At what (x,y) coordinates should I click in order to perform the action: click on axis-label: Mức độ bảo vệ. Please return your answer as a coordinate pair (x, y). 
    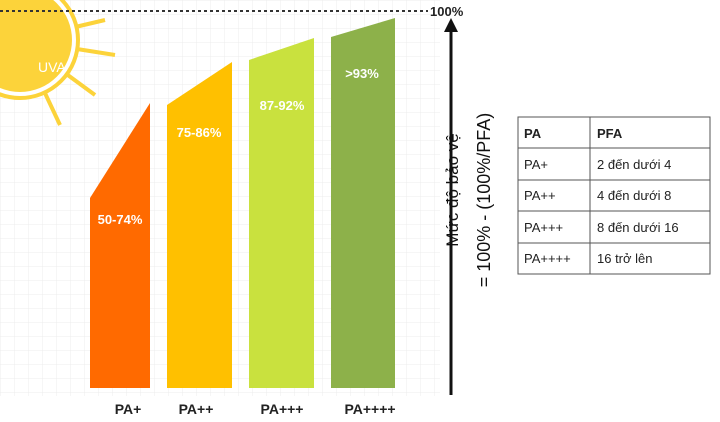
    Looking at the image, I should click on (452, 189).